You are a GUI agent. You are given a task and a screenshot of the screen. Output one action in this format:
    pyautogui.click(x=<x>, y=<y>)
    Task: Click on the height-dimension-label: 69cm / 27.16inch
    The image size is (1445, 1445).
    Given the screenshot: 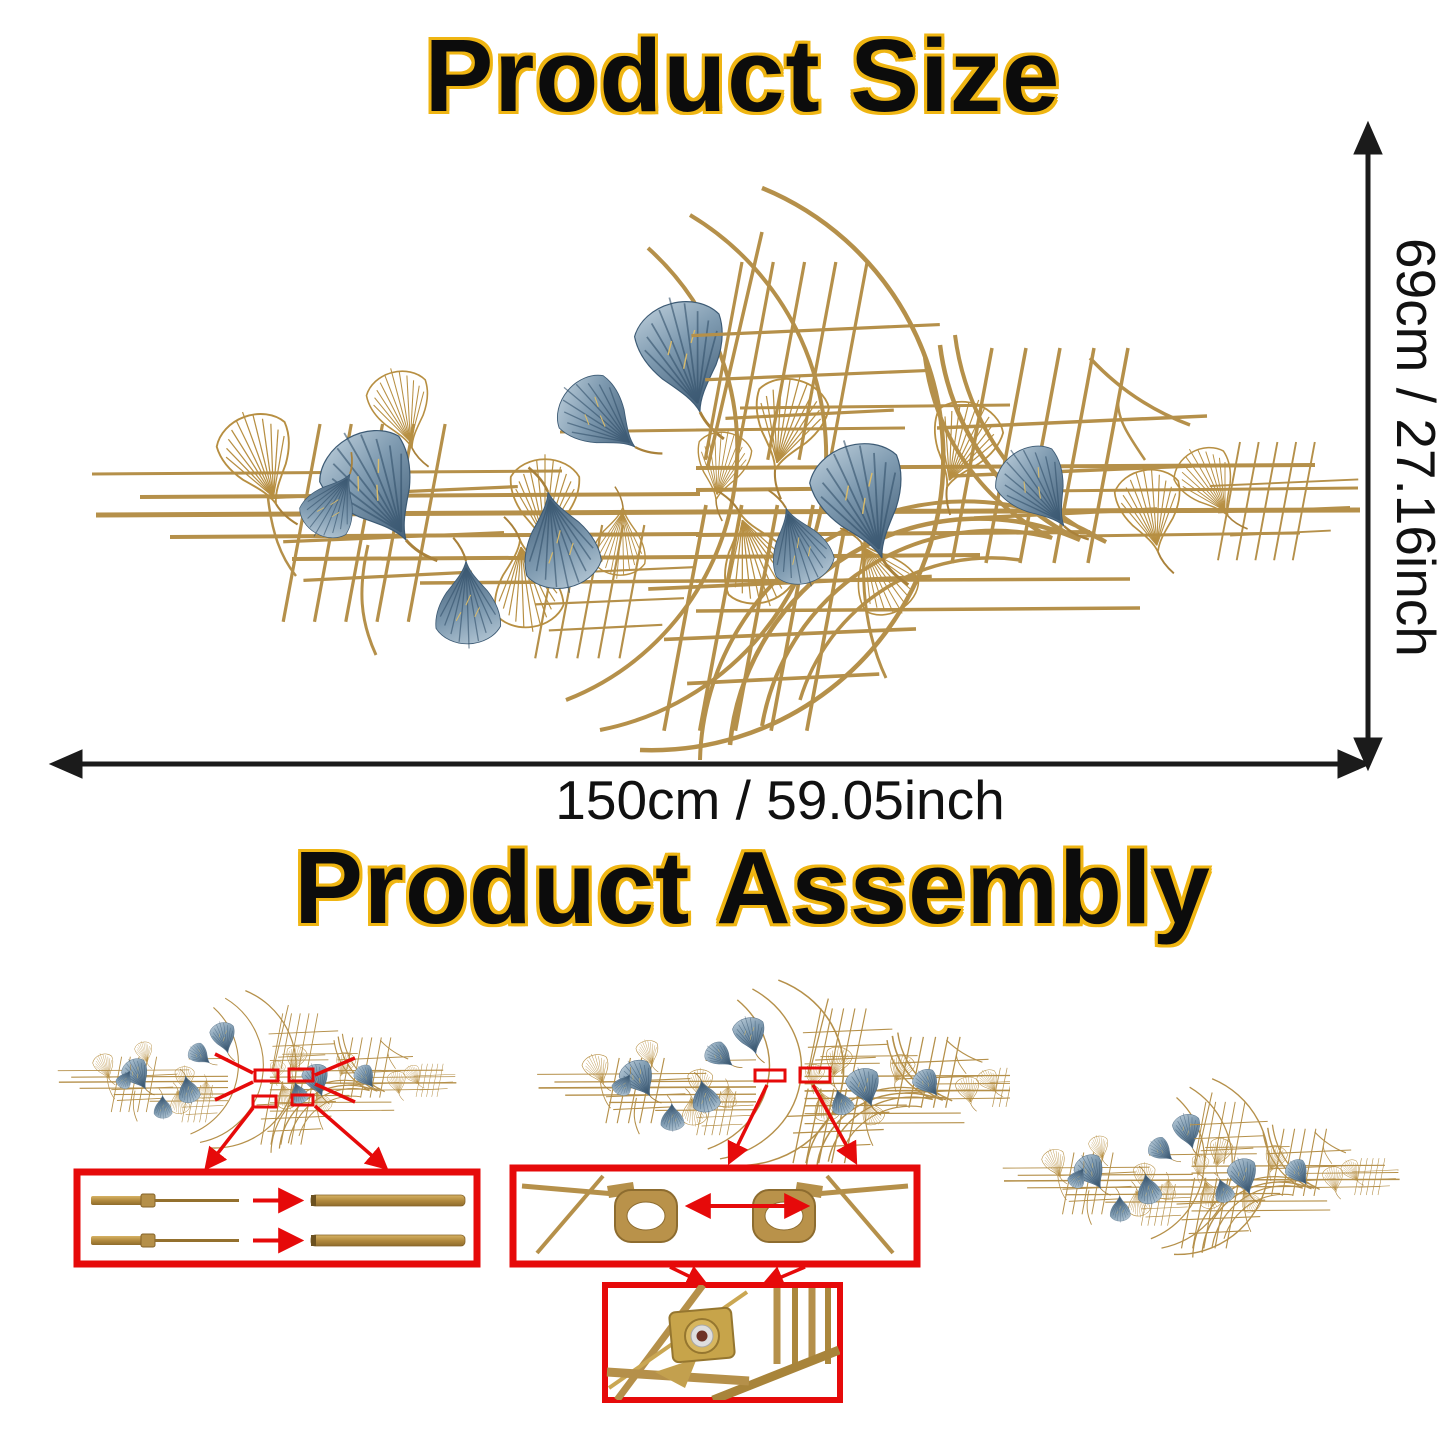 What is the action you would take?
    pyautogui.click(x=1415, y=447)
    